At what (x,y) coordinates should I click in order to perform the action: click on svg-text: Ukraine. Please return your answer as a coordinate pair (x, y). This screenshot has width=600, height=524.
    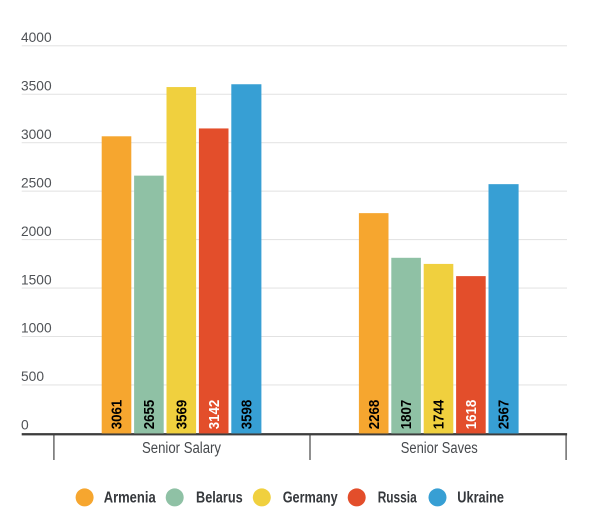
    Looking at the image, I should click on (480, 498).